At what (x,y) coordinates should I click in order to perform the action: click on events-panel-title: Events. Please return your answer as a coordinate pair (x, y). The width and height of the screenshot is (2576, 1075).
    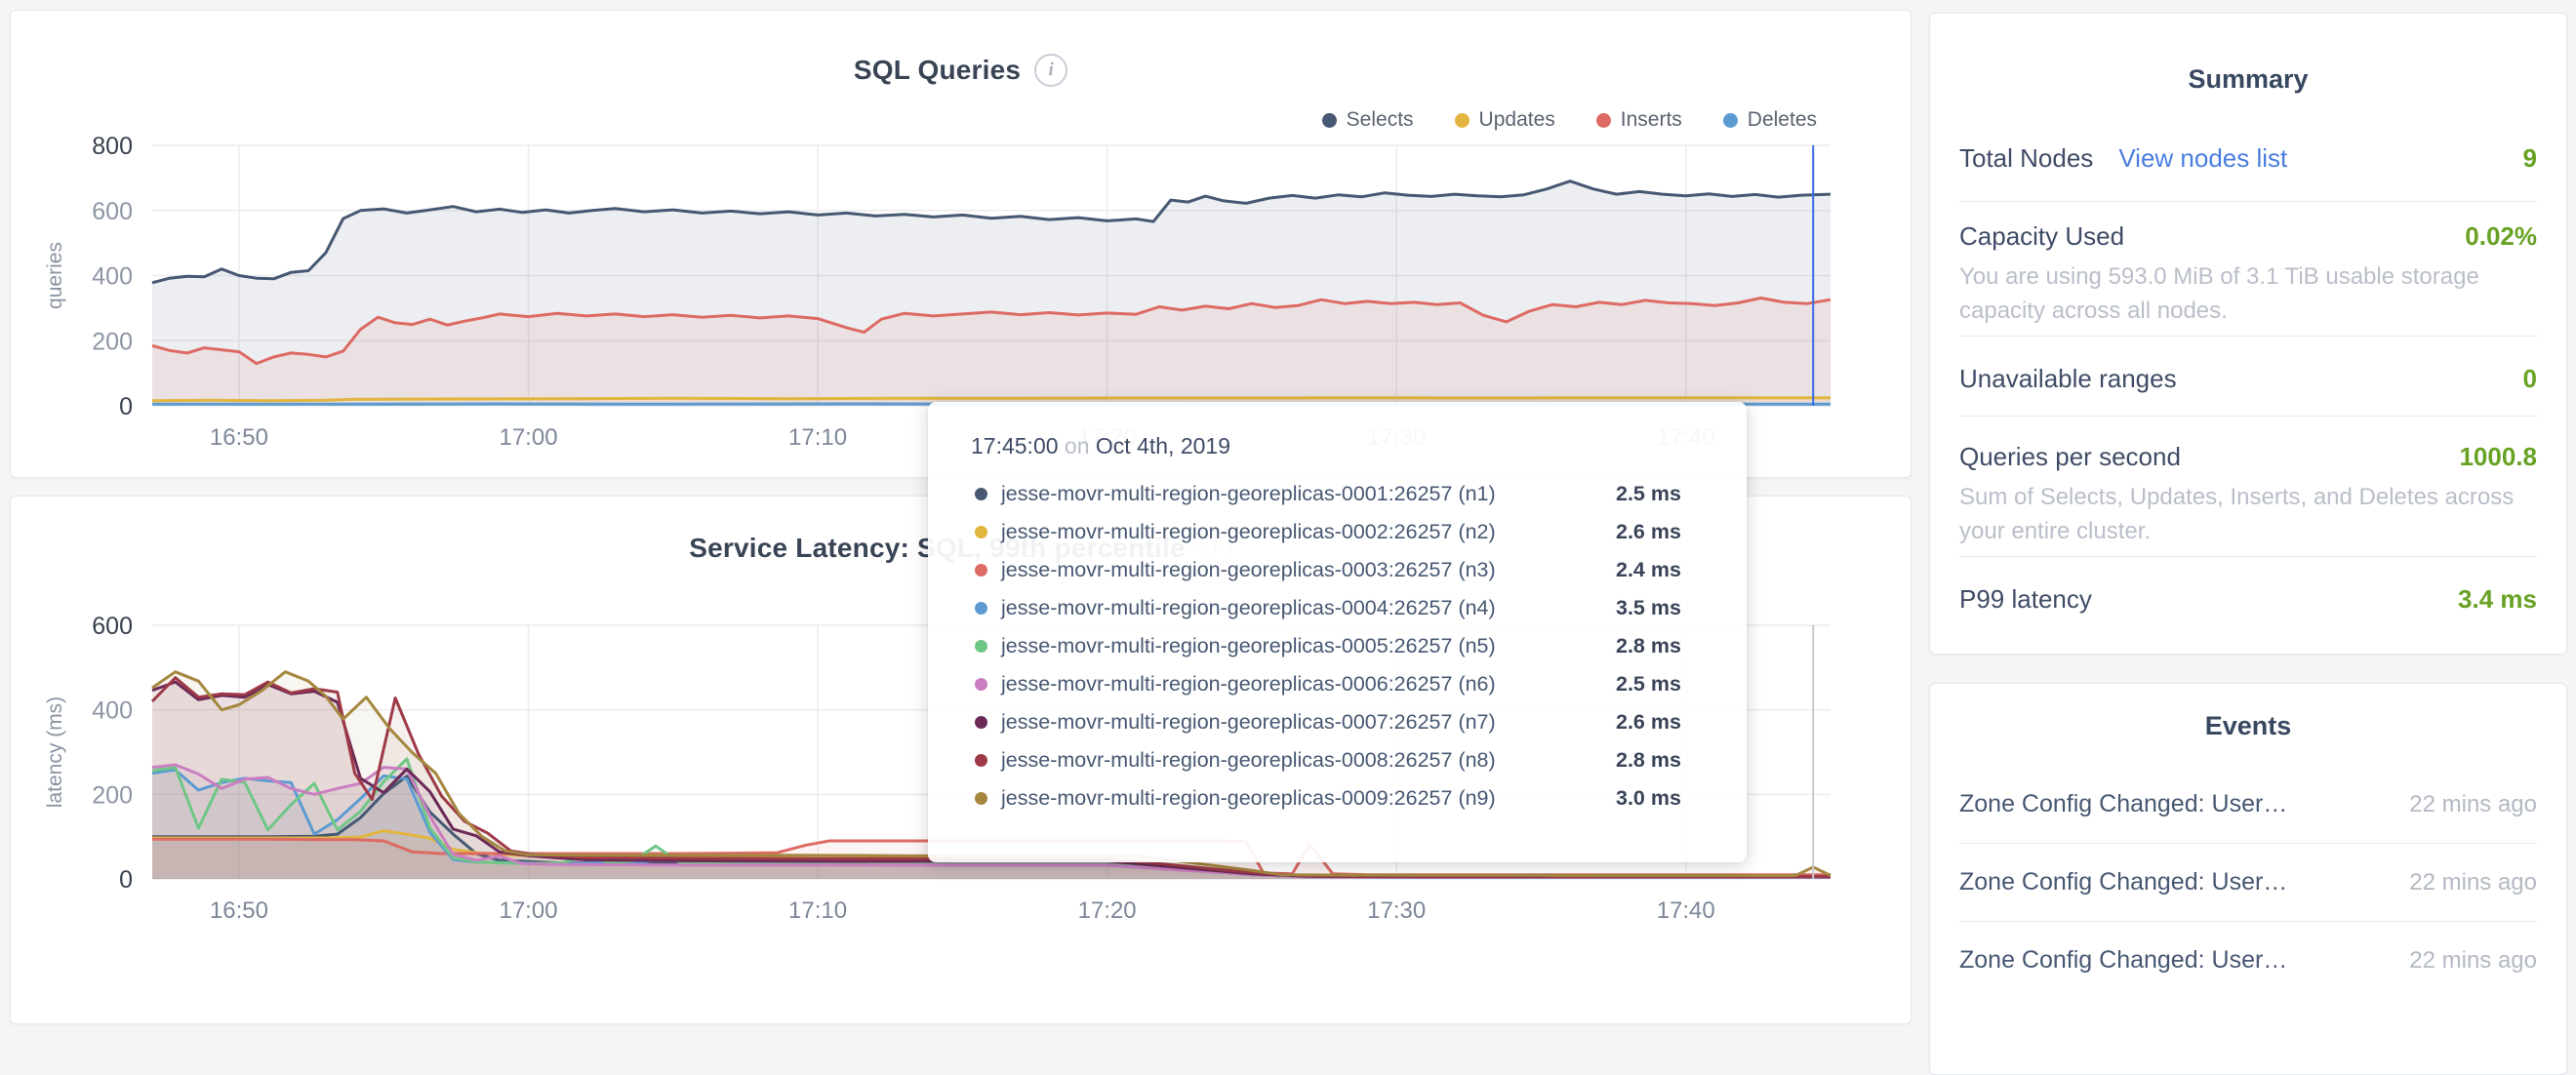
    Looking at the image, I should click on (2248, 725).